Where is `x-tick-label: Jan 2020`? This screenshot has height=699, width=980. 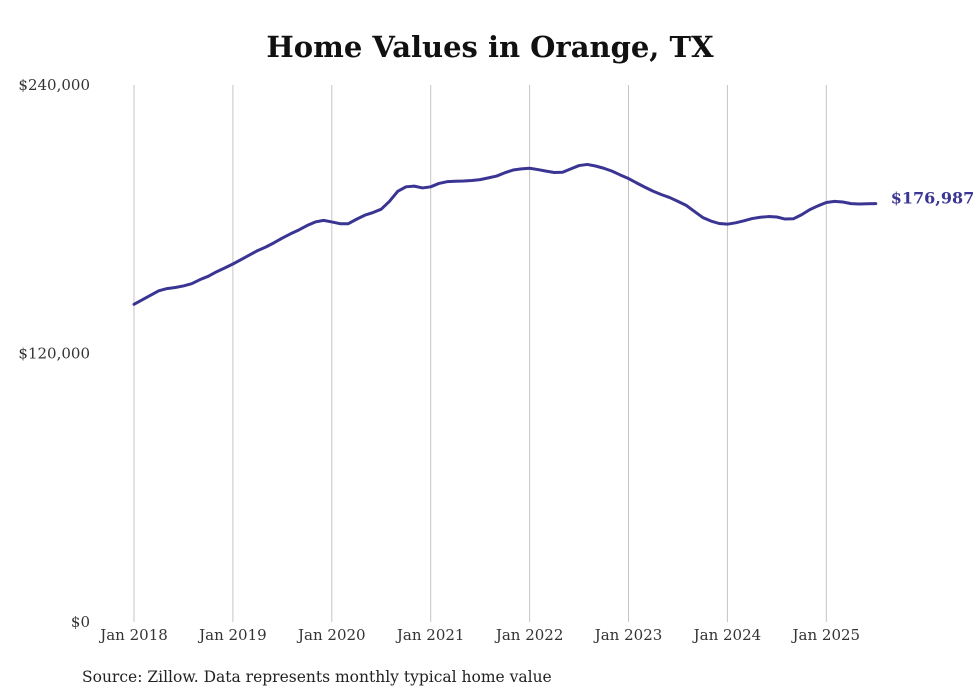
x-tick-label: Jan 2020 is located at coordinates (331, 635).